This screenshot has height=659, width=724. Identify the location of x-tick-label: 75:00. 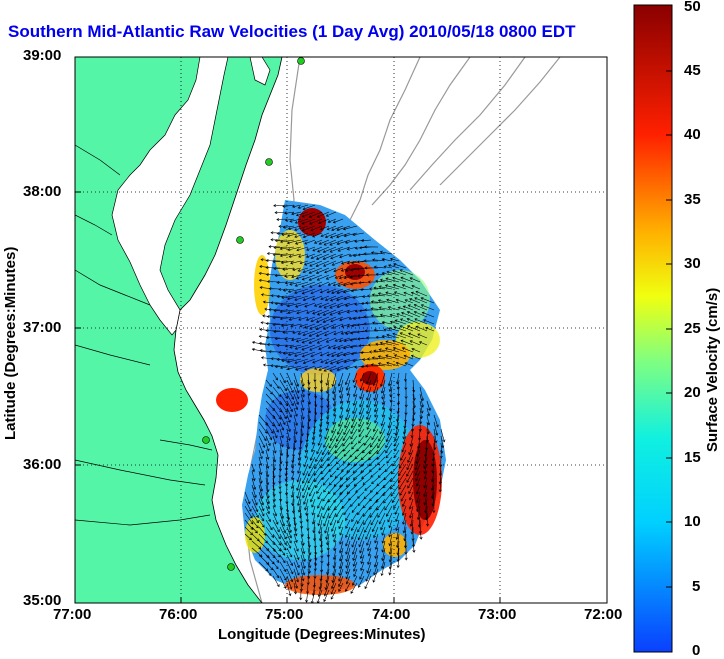
(284, 614).